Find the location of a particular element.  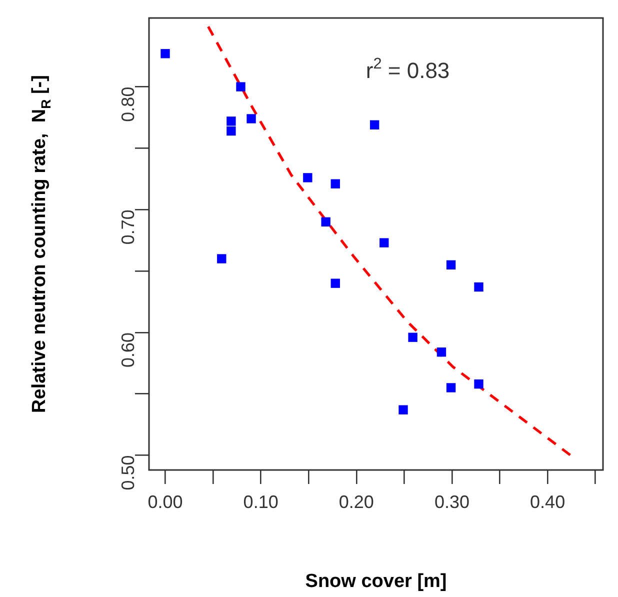

x-axis-title: Snow cover [m] is located at coordinates (376, 581).